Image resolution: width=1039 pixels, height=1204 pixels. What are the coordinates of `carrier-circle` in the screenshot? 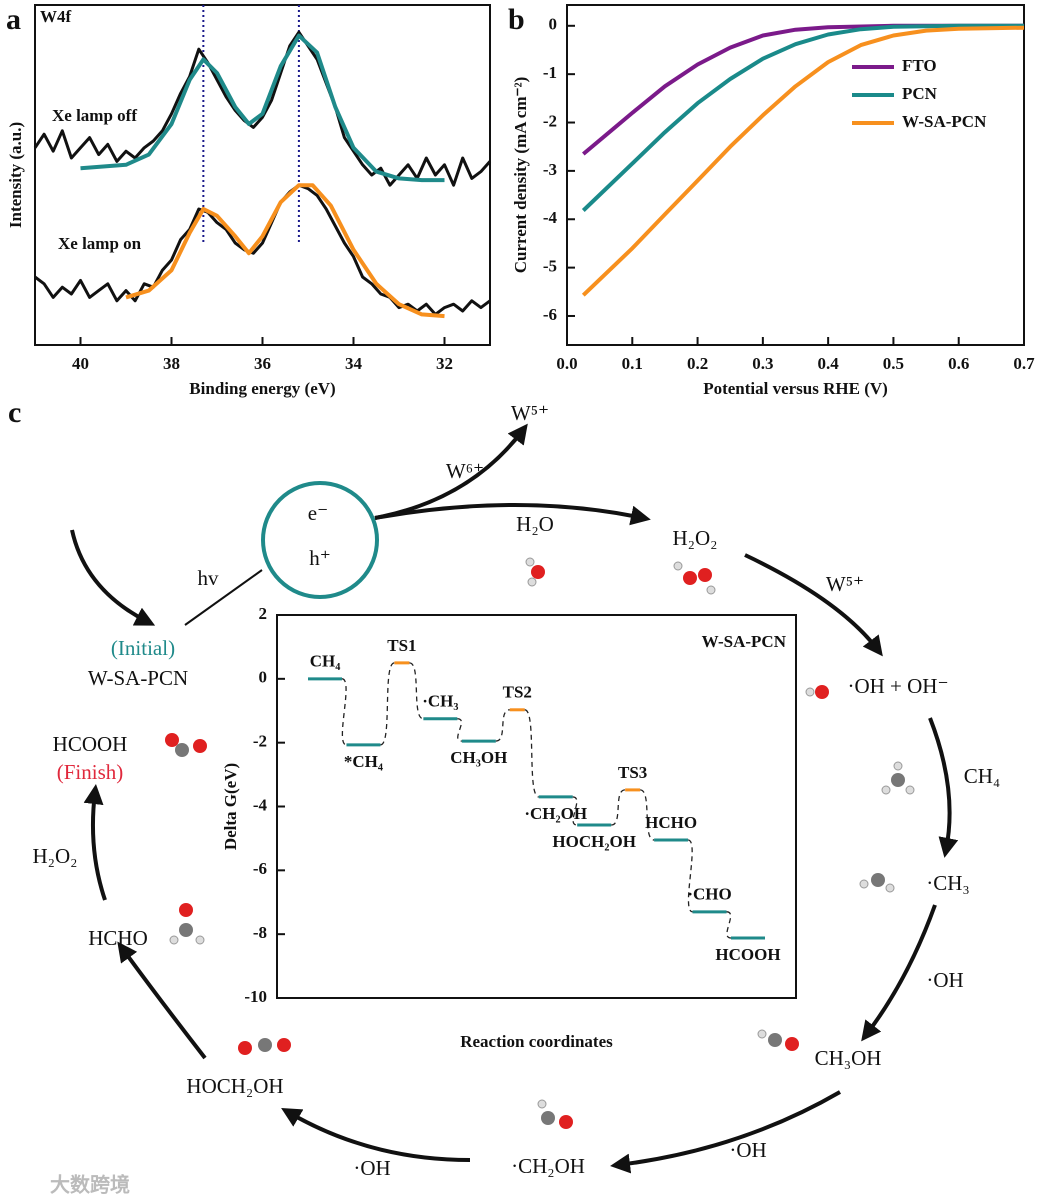 It's located at (320, 540).